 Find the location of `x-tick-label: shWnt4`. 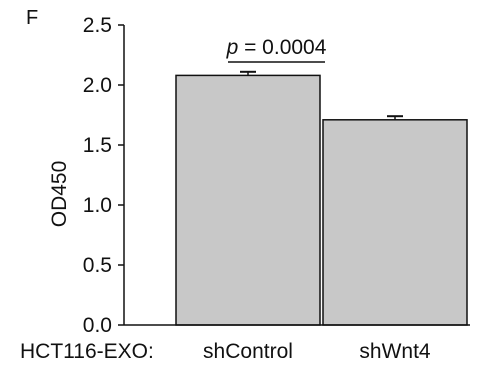

x-tick-label: shWnt4 is located at coordinates (395, 351).